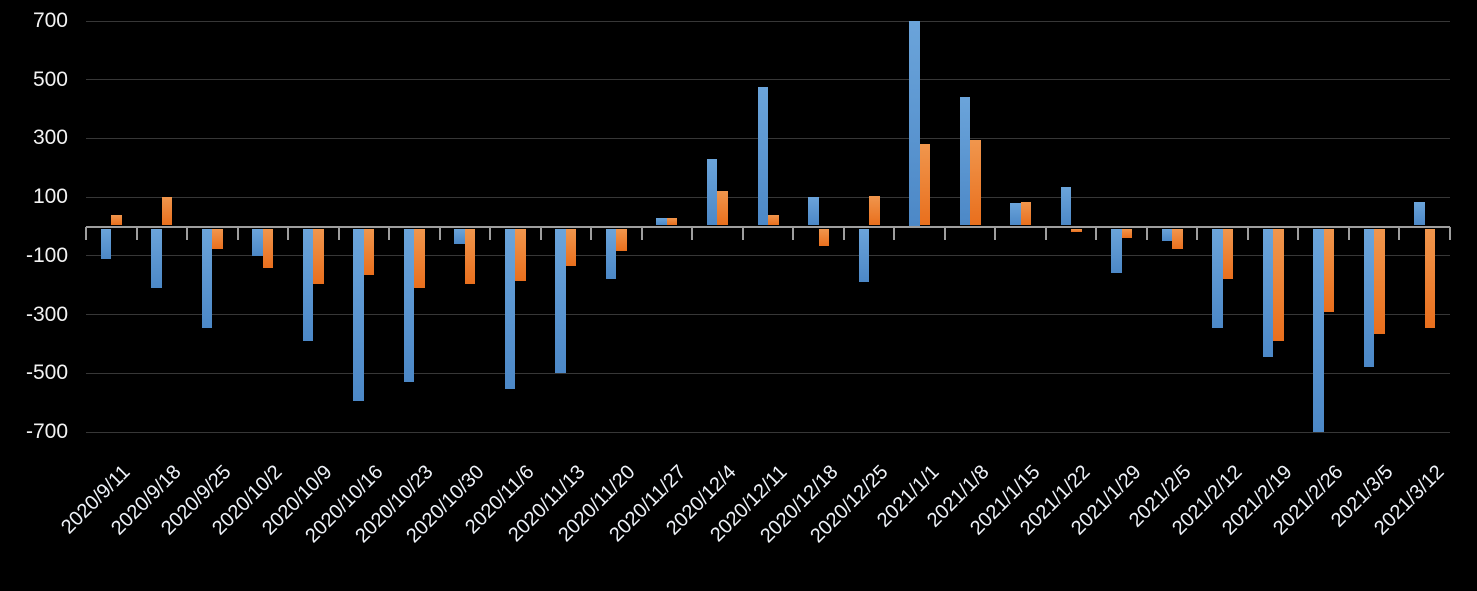 The image size is (1477, 591). Describe the element at coordinates (768, 227) in the screenshot. I see `x-axis-line` at that location.